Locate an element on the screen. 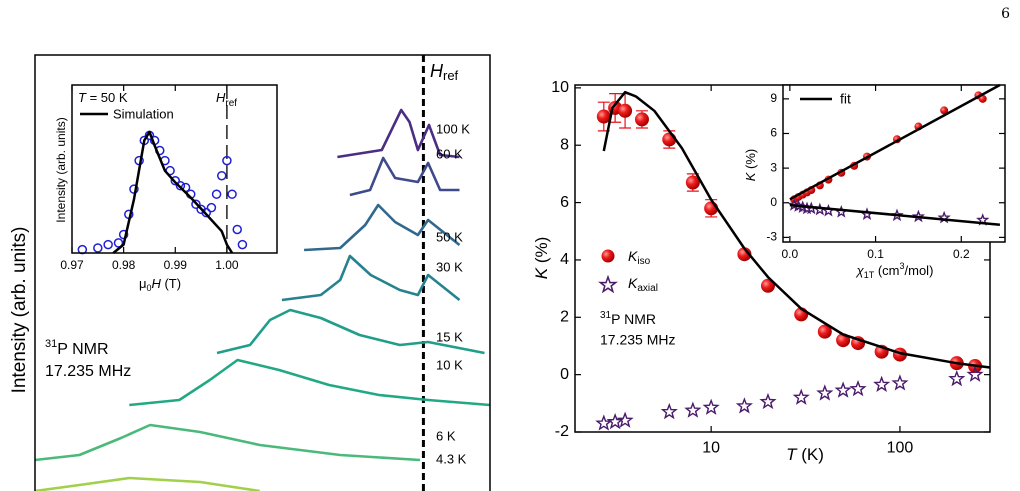 The image size is (1020, 491). frame is located at coordinates (174, 169).